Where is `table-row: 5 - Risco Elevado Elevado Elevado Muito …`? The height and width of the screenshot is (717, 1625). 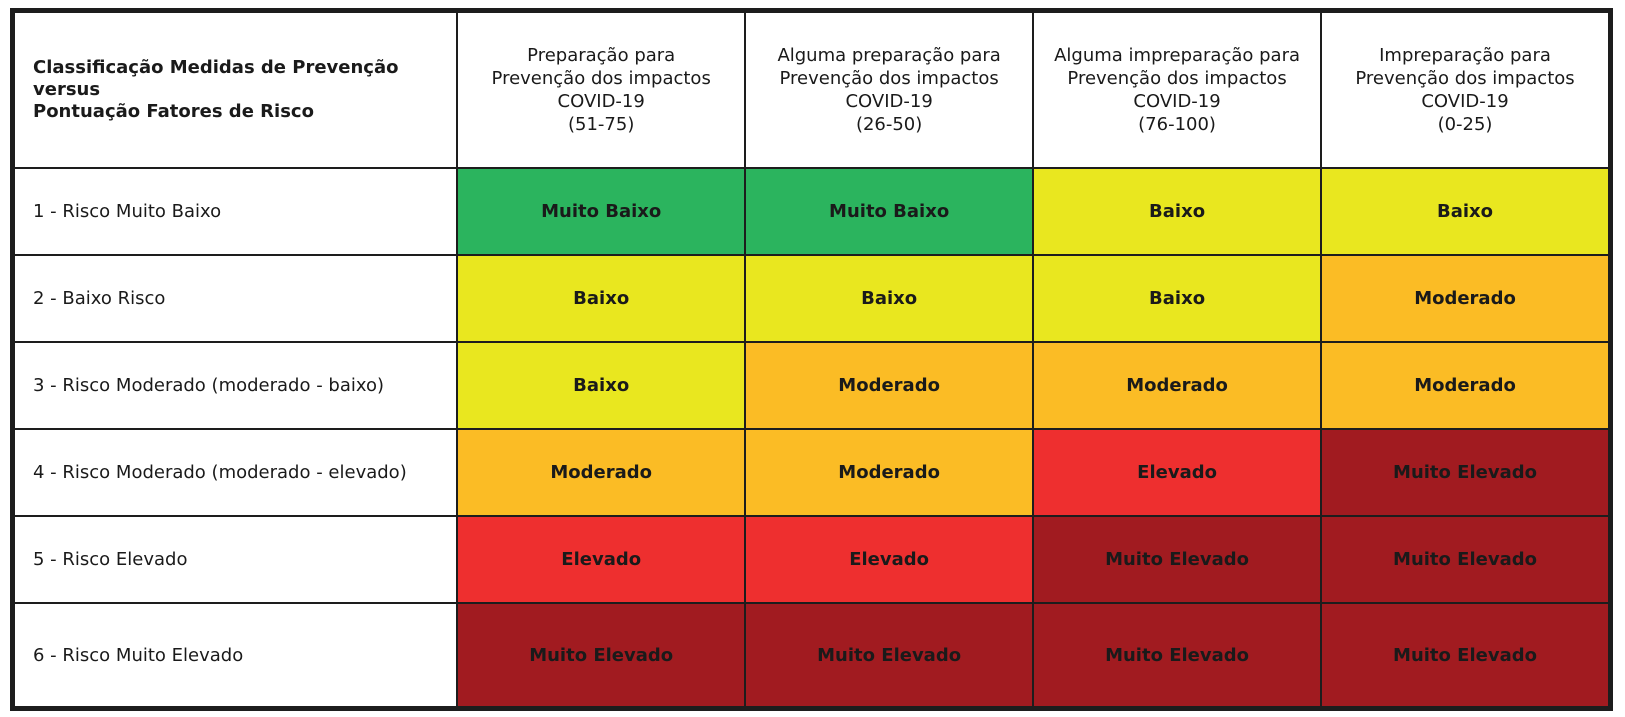
table-row: 5 - Risco Elevado Elevado Elevado Muito … is located at coordinates (811, 559).